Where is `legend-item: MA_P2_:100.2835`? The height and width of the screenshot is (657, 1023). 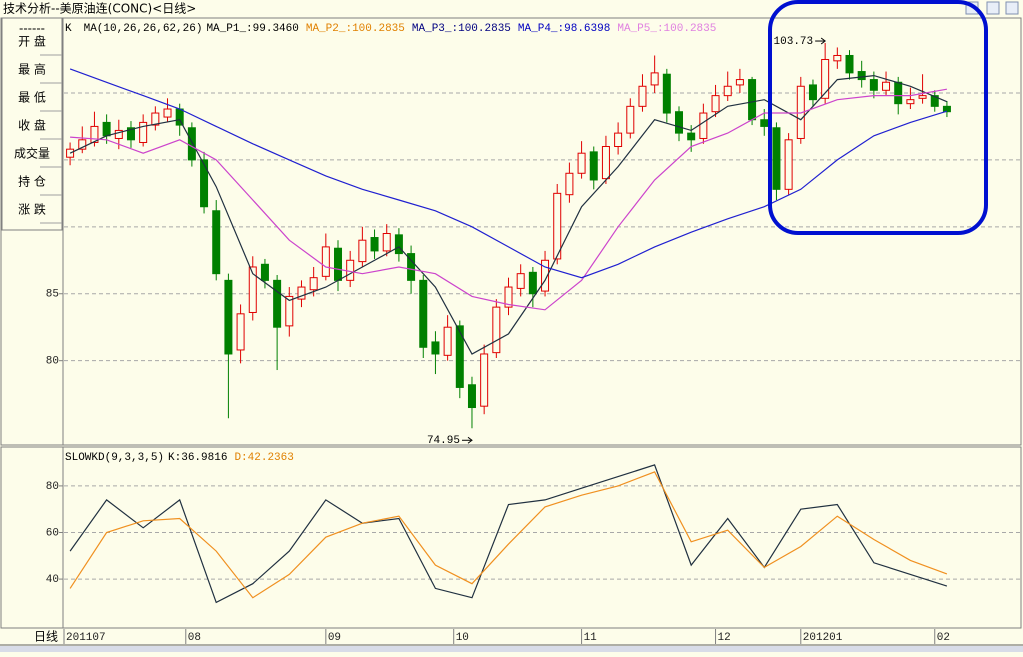 legend-item: MA_P2_:100.2835 is located at coordinates (355, 29).